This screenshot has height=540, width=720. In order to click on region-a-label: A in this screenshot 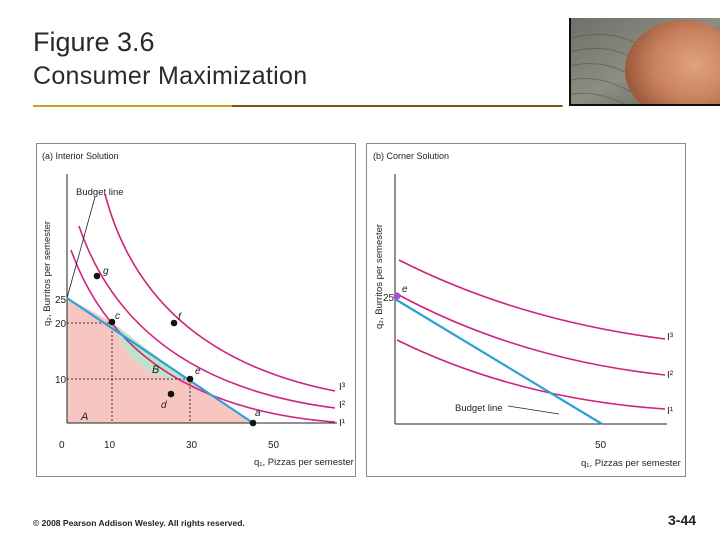, I will do `click(84, 417)`.